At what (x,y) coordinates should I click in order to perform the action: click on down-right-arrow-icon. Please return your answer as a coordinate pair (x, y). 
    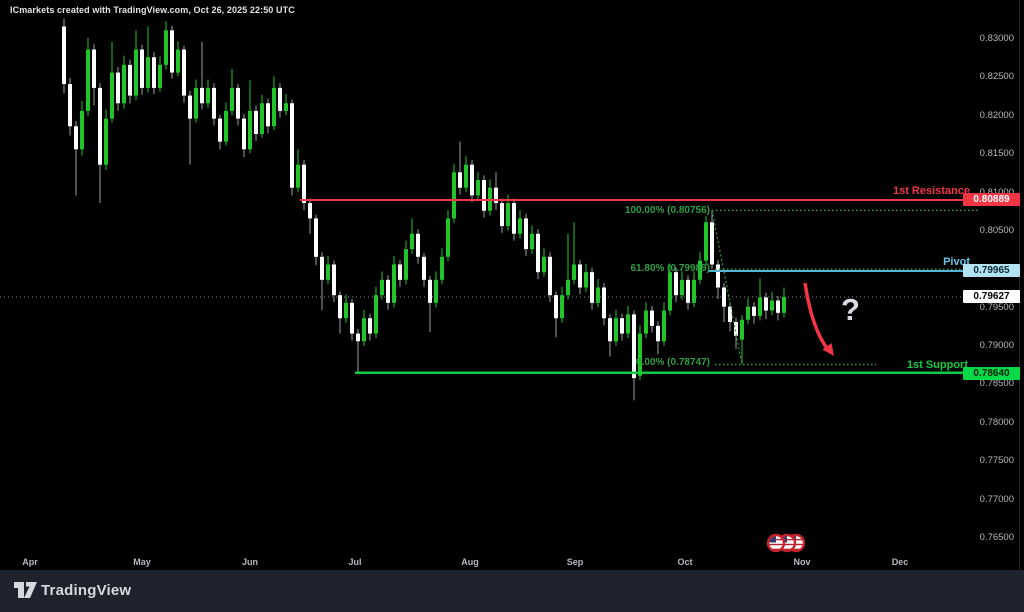
    Looking at the image, I should click on (817, 317).